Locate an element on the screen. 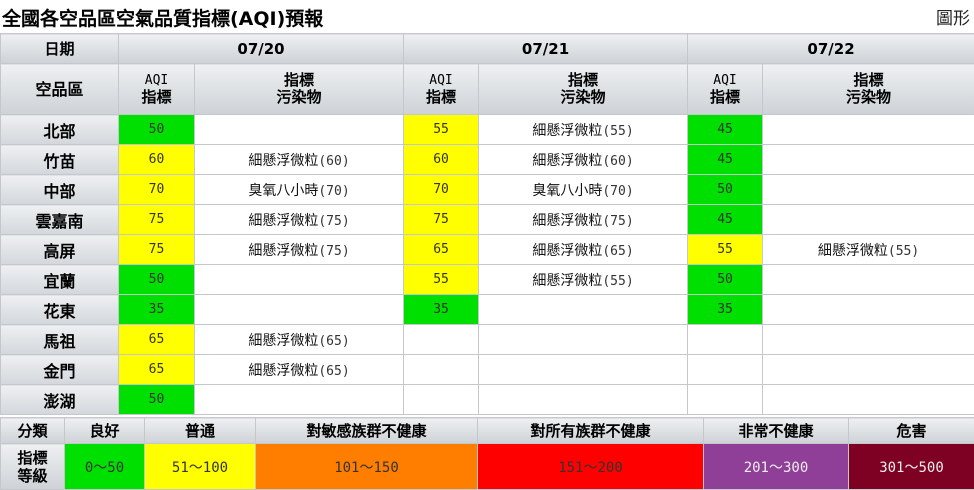  table-row: 中部 70 臭氧八小時(70) 70 臭氧八小時(70) 50 is located at coordinates (487, 189).